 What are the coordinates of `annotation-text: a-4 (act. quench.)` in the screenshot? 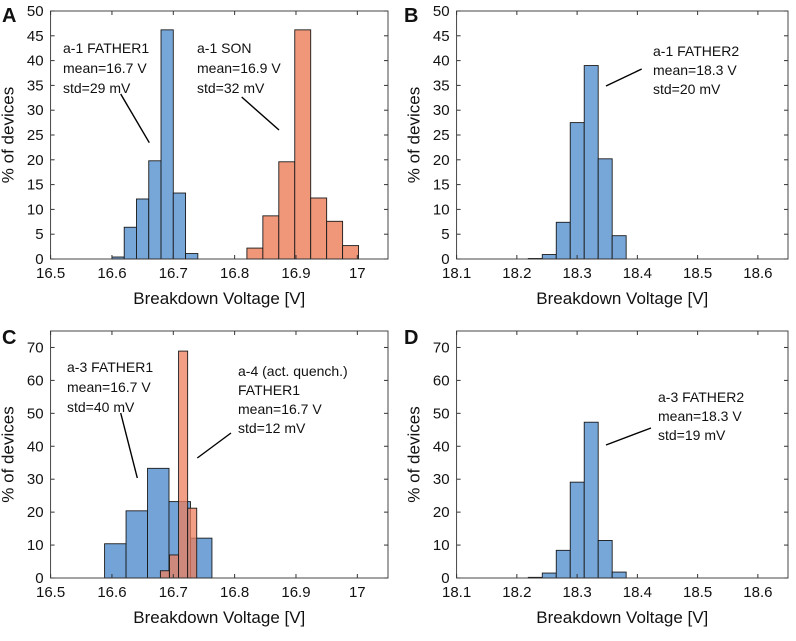 It's located at (293, 371).